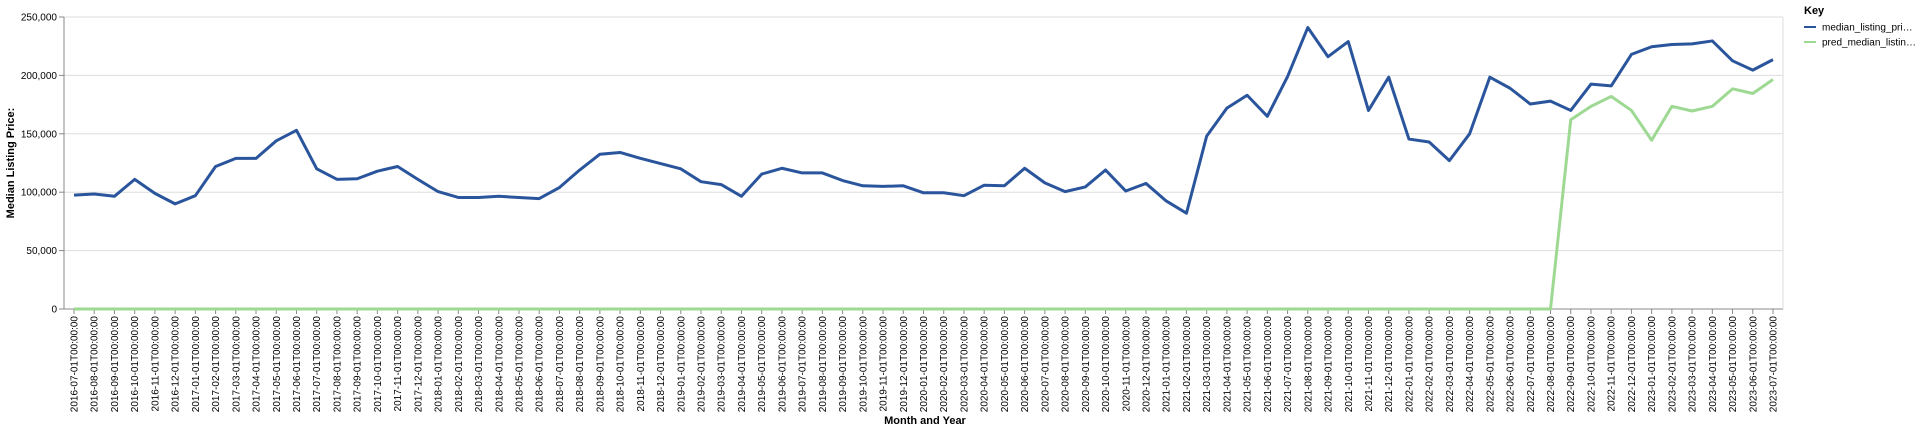 This screenshot has width=1920, height=434. I want to click on x-tick-label: 2016-08-01T00:00:00, so click(95, 364).